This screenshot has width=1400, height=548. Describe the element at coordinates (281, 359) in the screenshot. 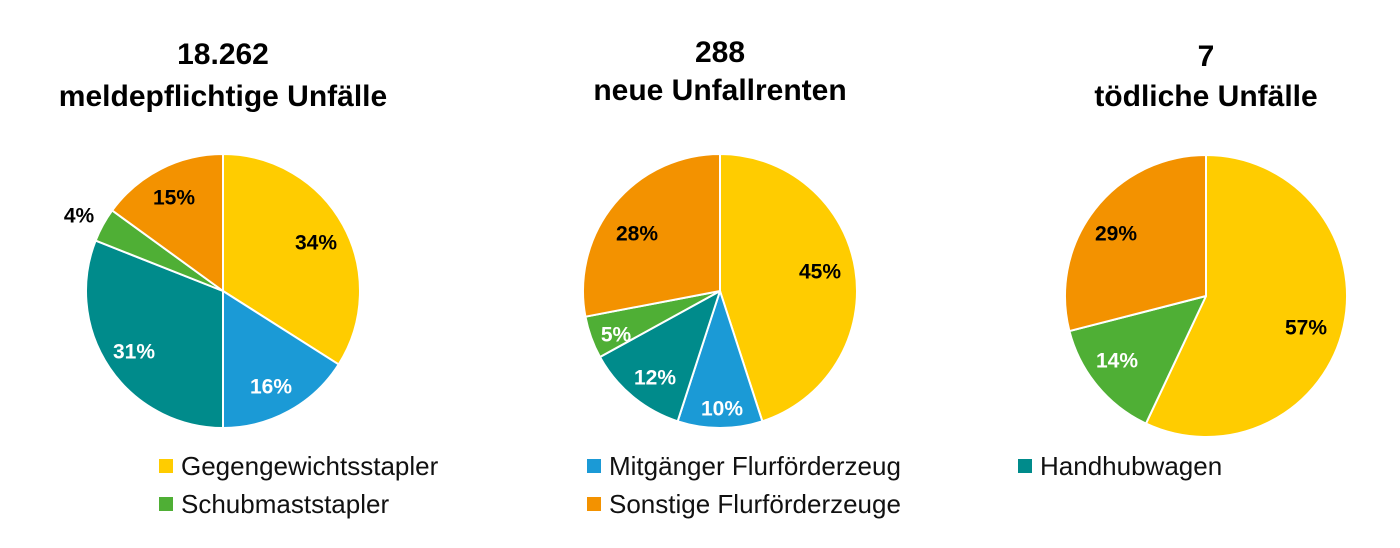

I see `chart-1-slice-mitgaenger-flurfoerderzeug` at that location.